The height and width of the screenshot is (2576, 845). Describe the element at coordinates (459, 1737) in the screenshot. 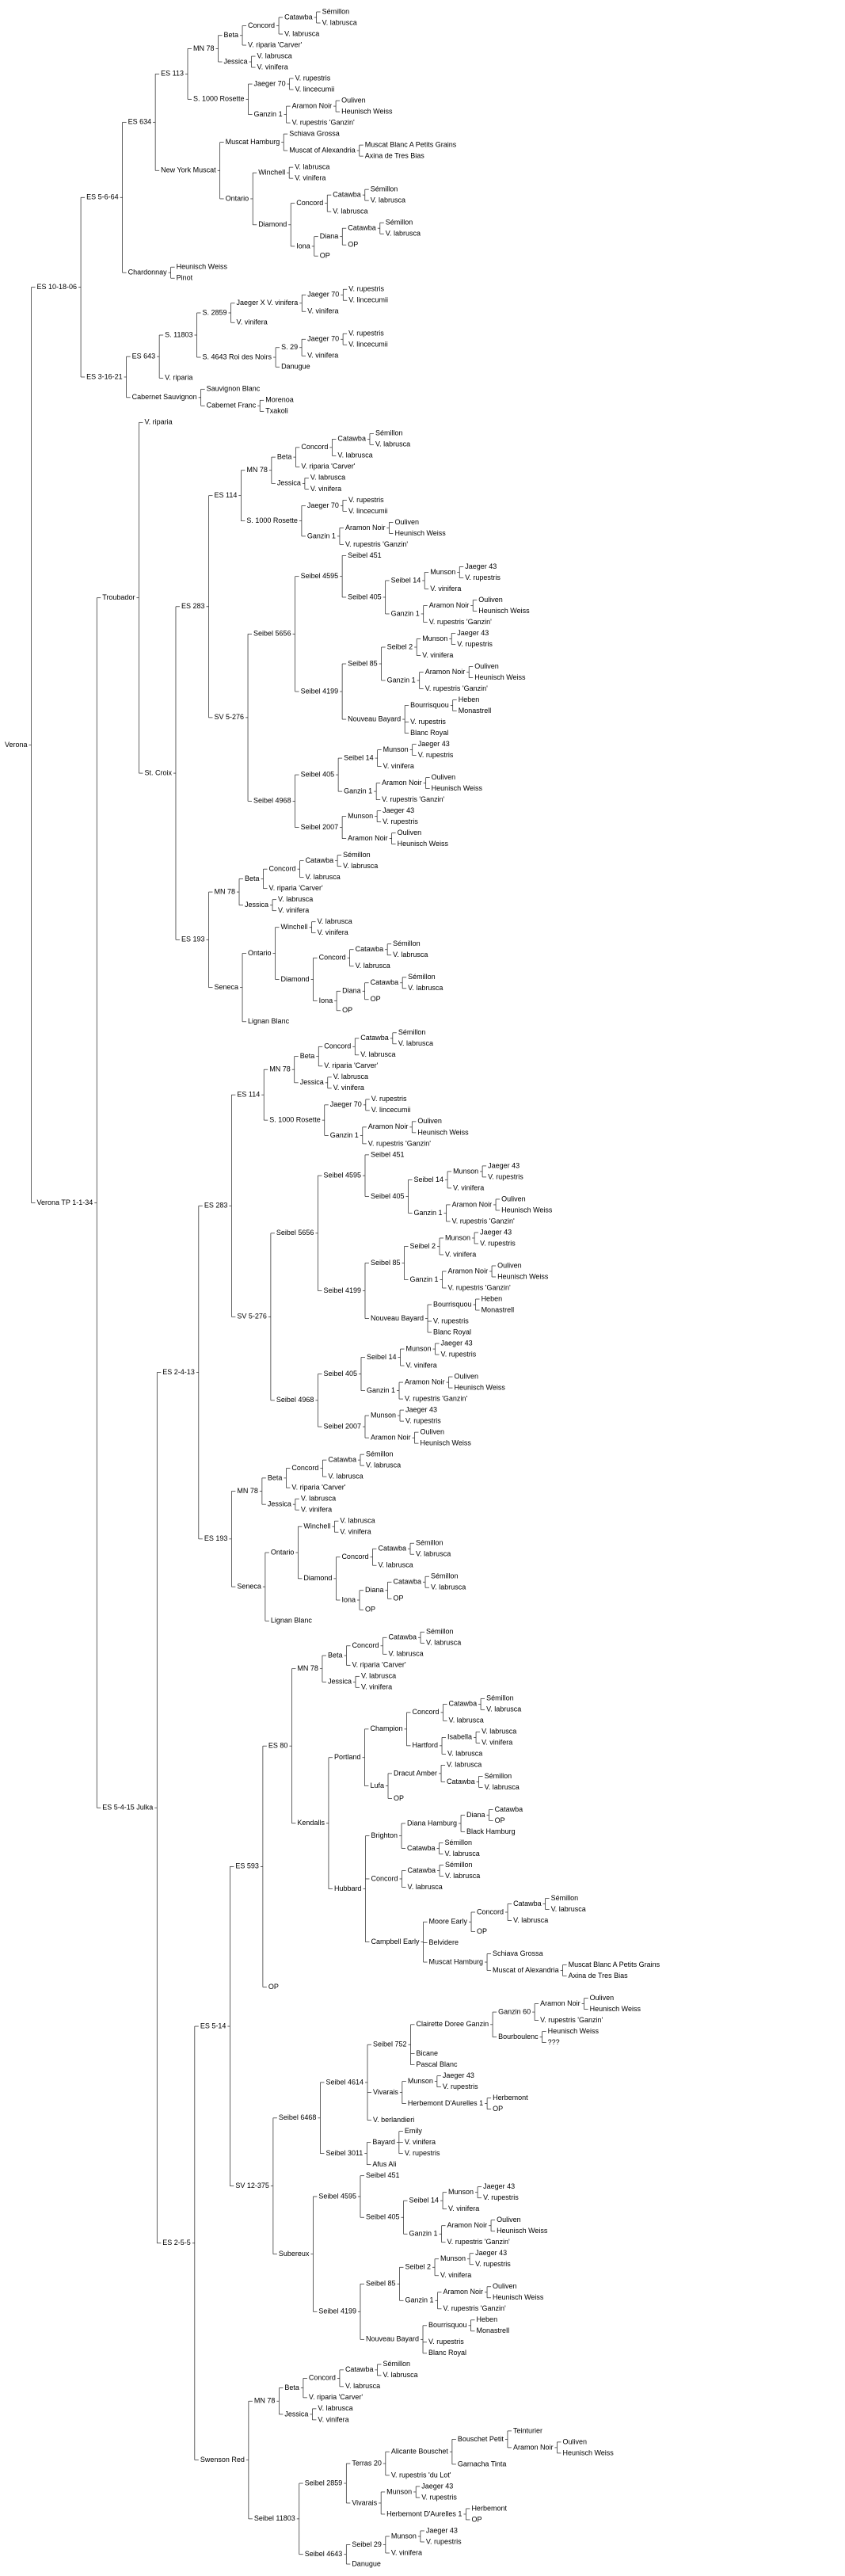

I see `node-label: Isabella` at that location.